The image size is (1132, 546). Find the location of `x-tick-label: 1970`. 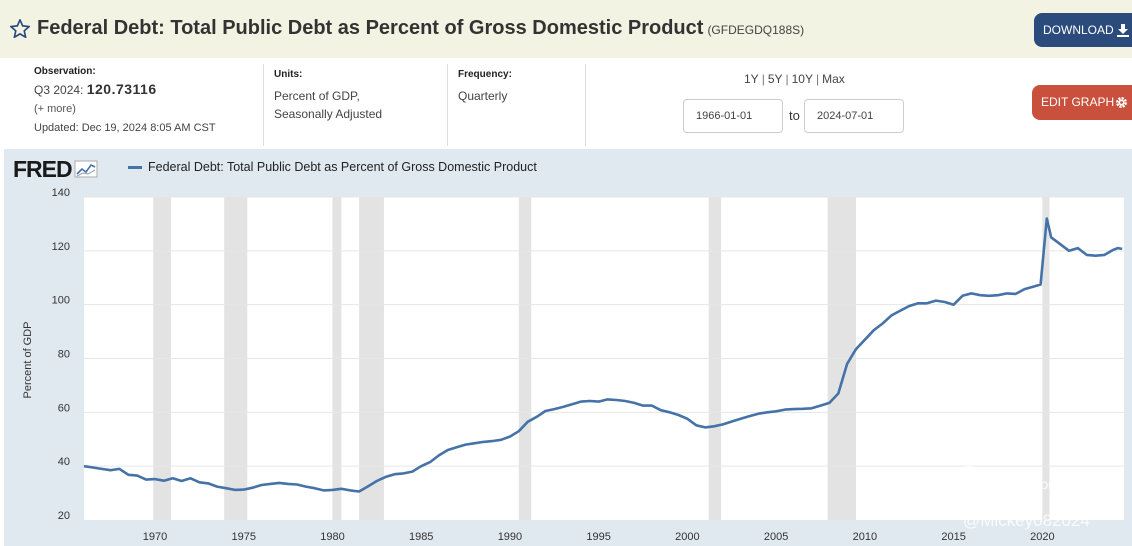

x-tick-label: 1970 is located at coordinates (155, 537).